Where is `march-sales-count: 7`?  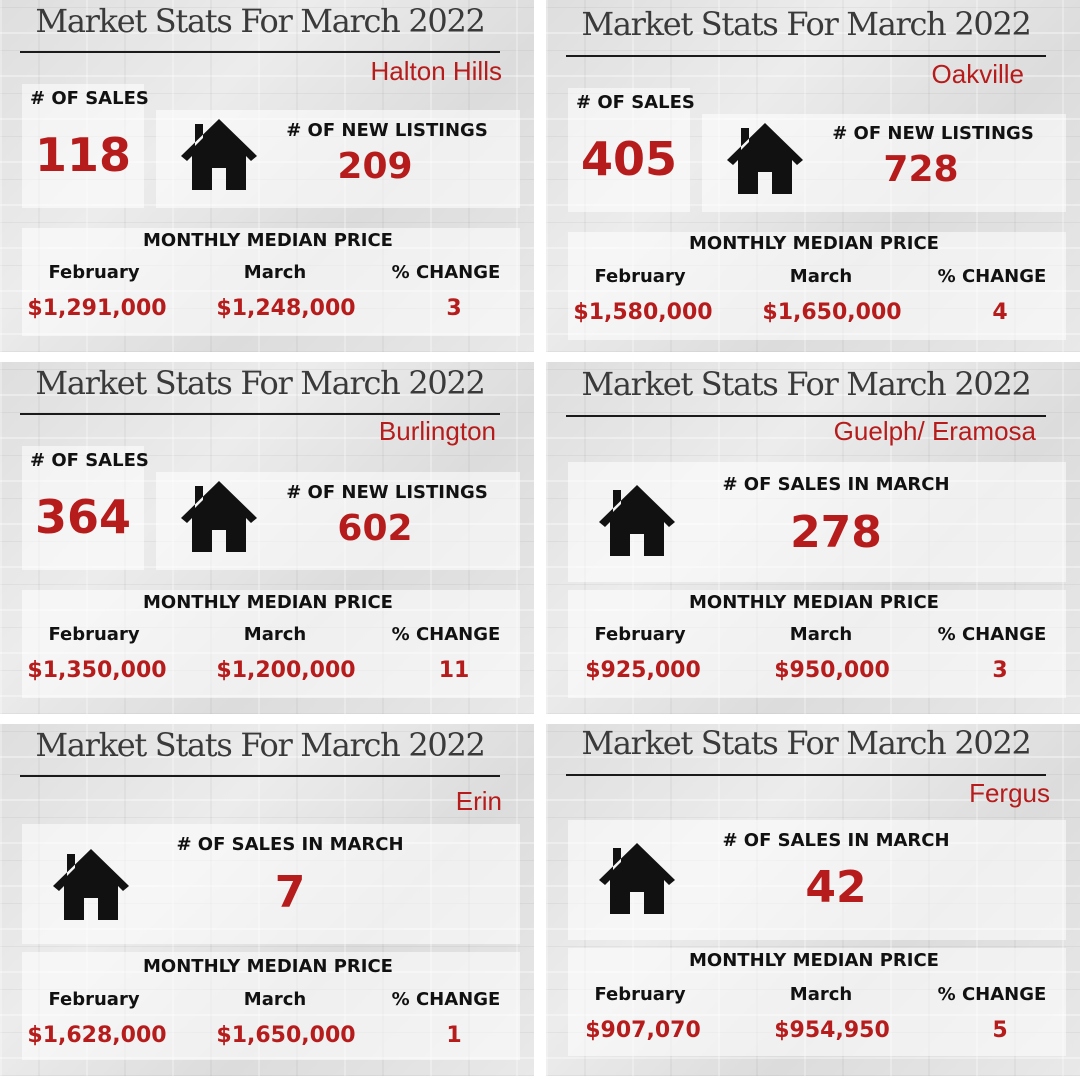 march-sales-count: 7 is located at coordinates (290, 892).